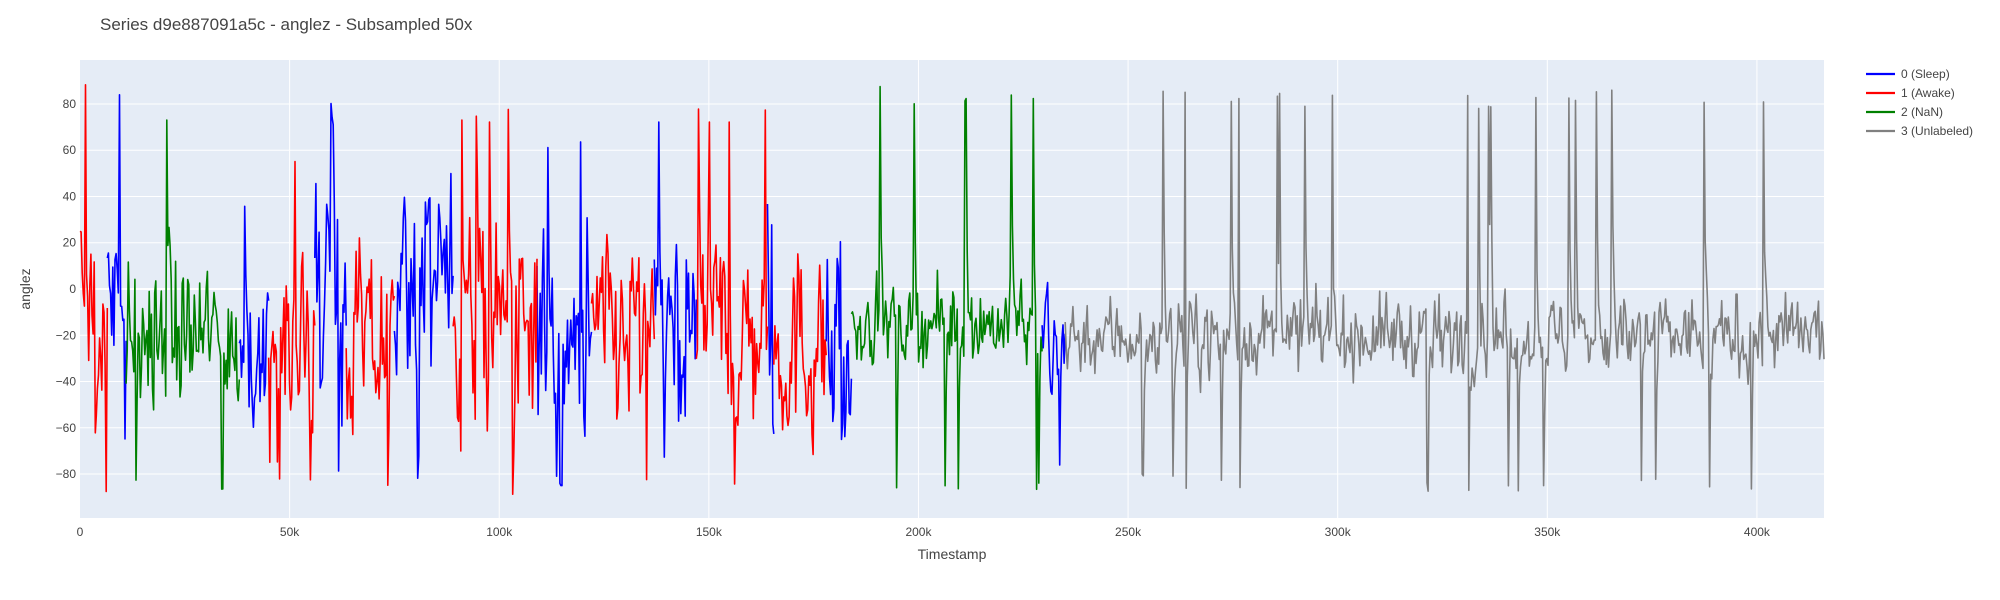 This screenshot has width=2000, height=600. Describe the element at coordinates (1919, 102) in the screenshot. I see `legend: 0 (Sleep) 1 (Awake) 2 (NaN) 3 (Unlabeled)` at that location.